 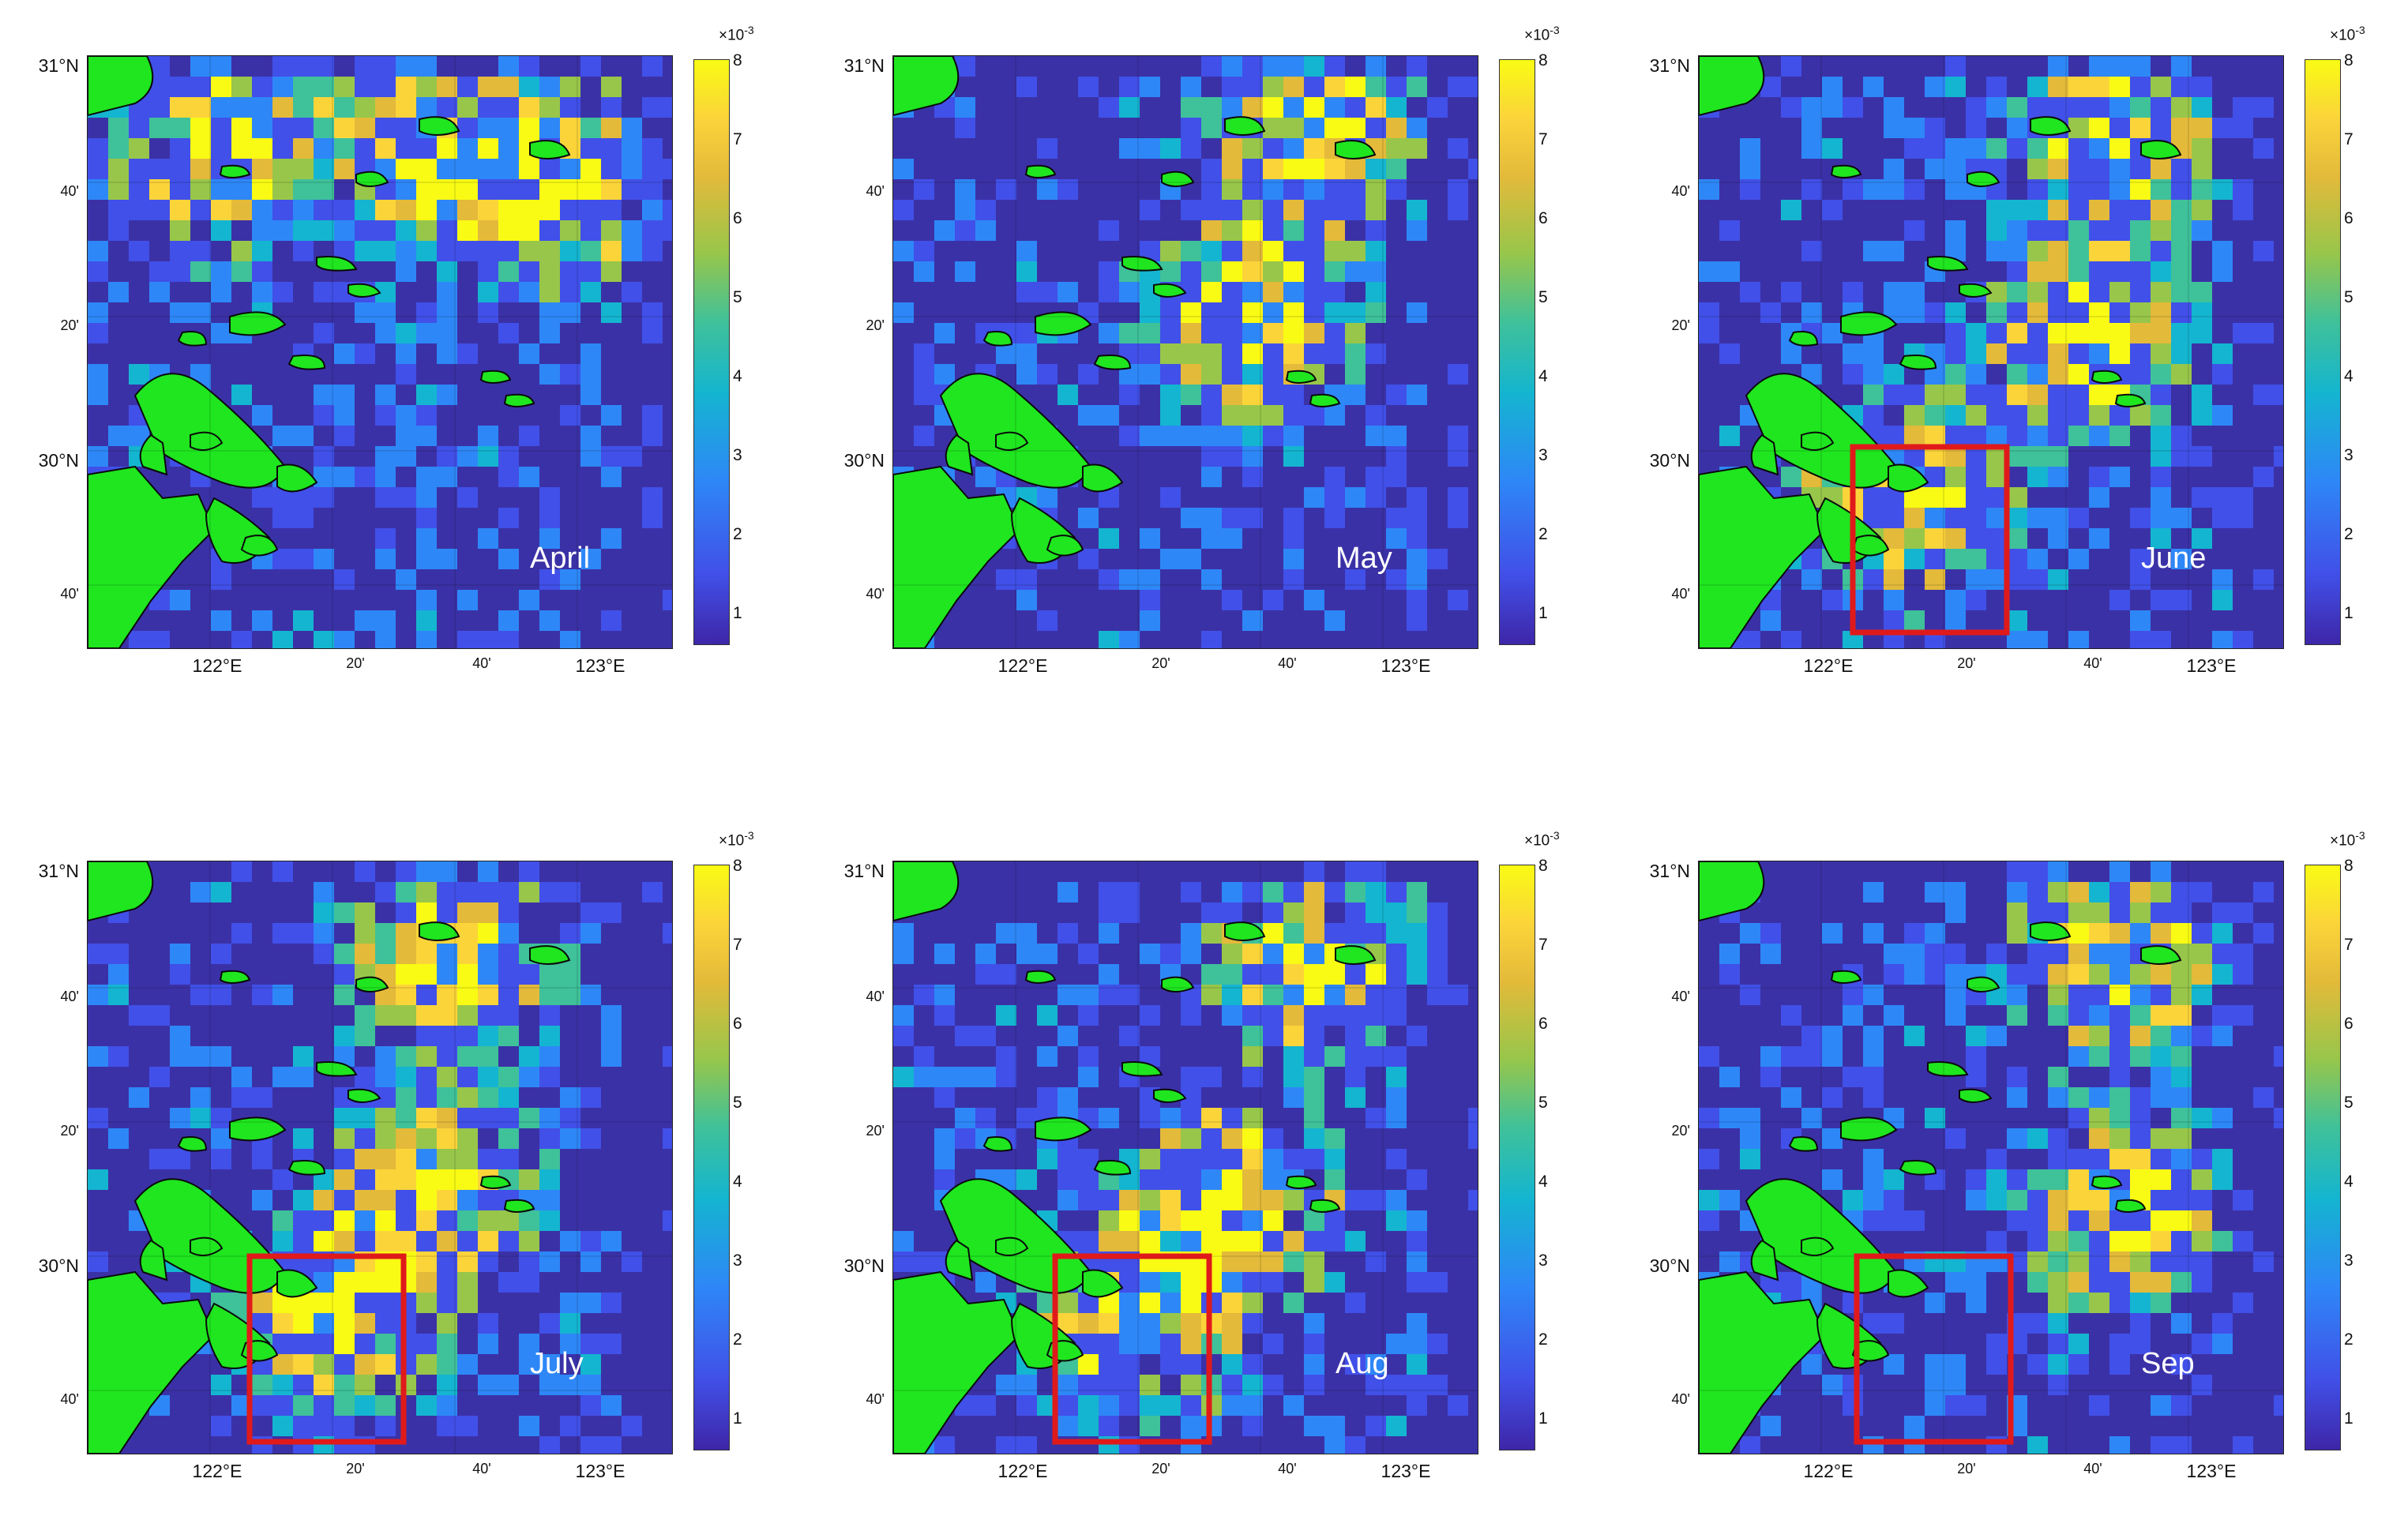 What do you see at coordinates (1543, 455) in the screenshot?
I see `colorbar-tick: 3` at bounding box center [1543, 455].